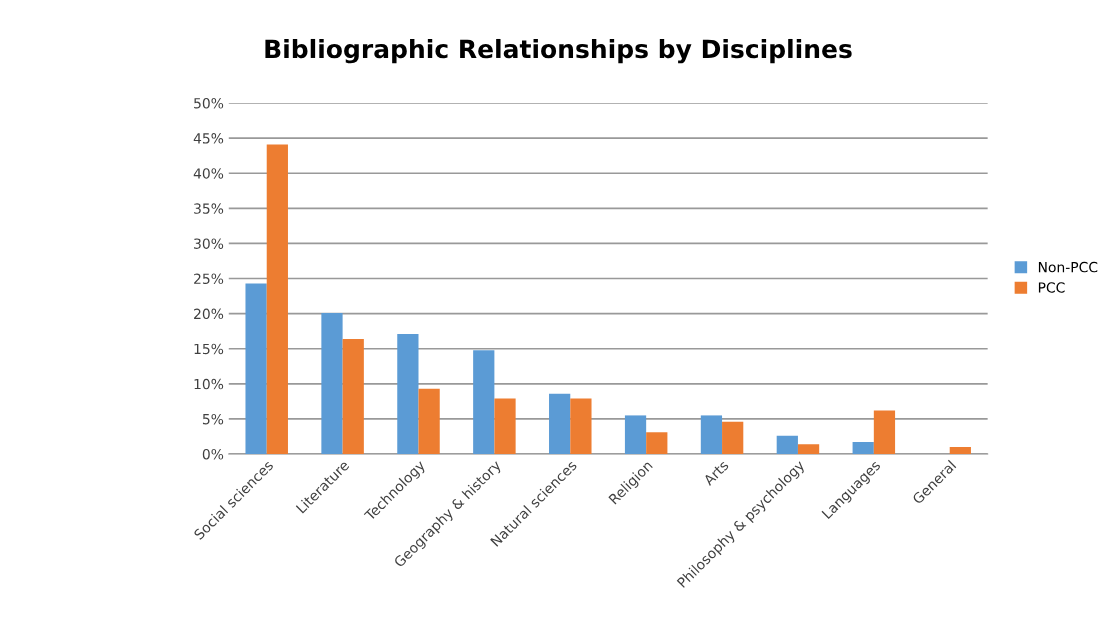 The image size is (1116, 644). I want to click on y-tick-label: 15%, so click(209, 349).